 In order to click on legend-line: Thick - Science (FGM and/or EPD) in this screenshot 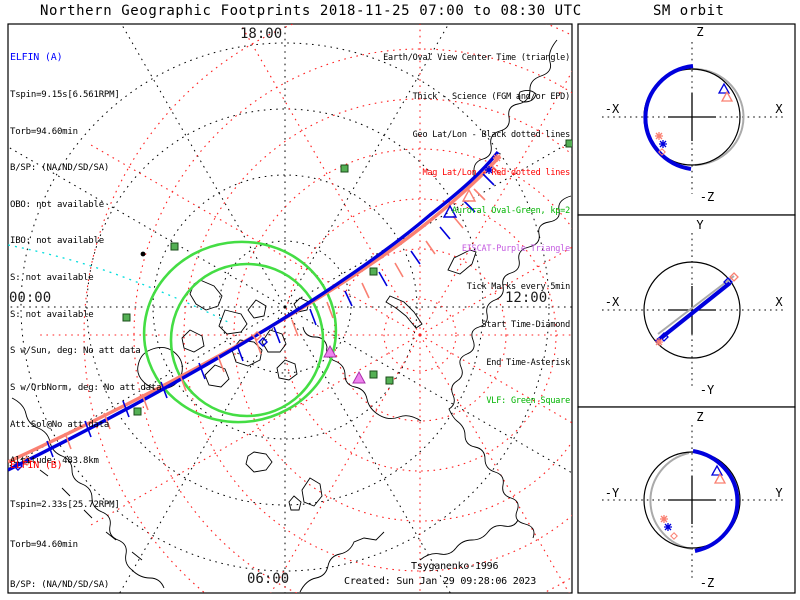, I will do `click(491, 96)`.